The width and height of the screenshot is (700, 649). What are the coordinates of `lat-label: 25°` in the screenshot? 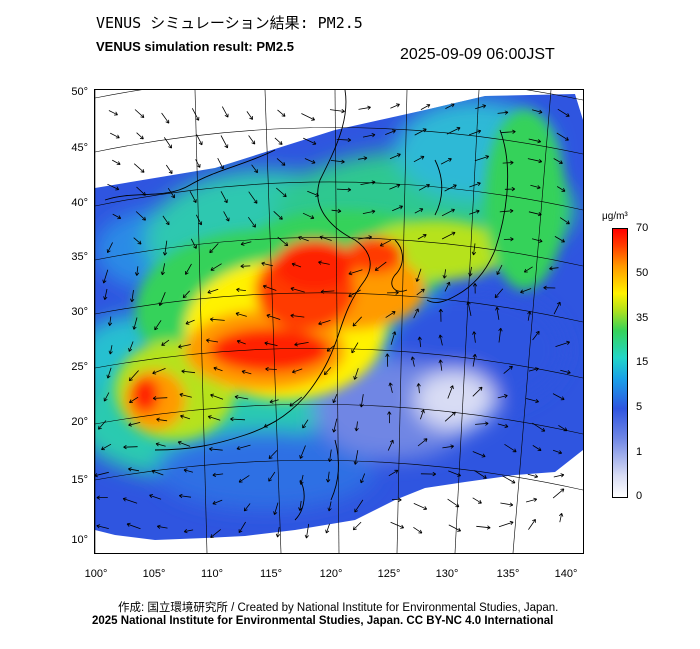 It's located at (79, 367).